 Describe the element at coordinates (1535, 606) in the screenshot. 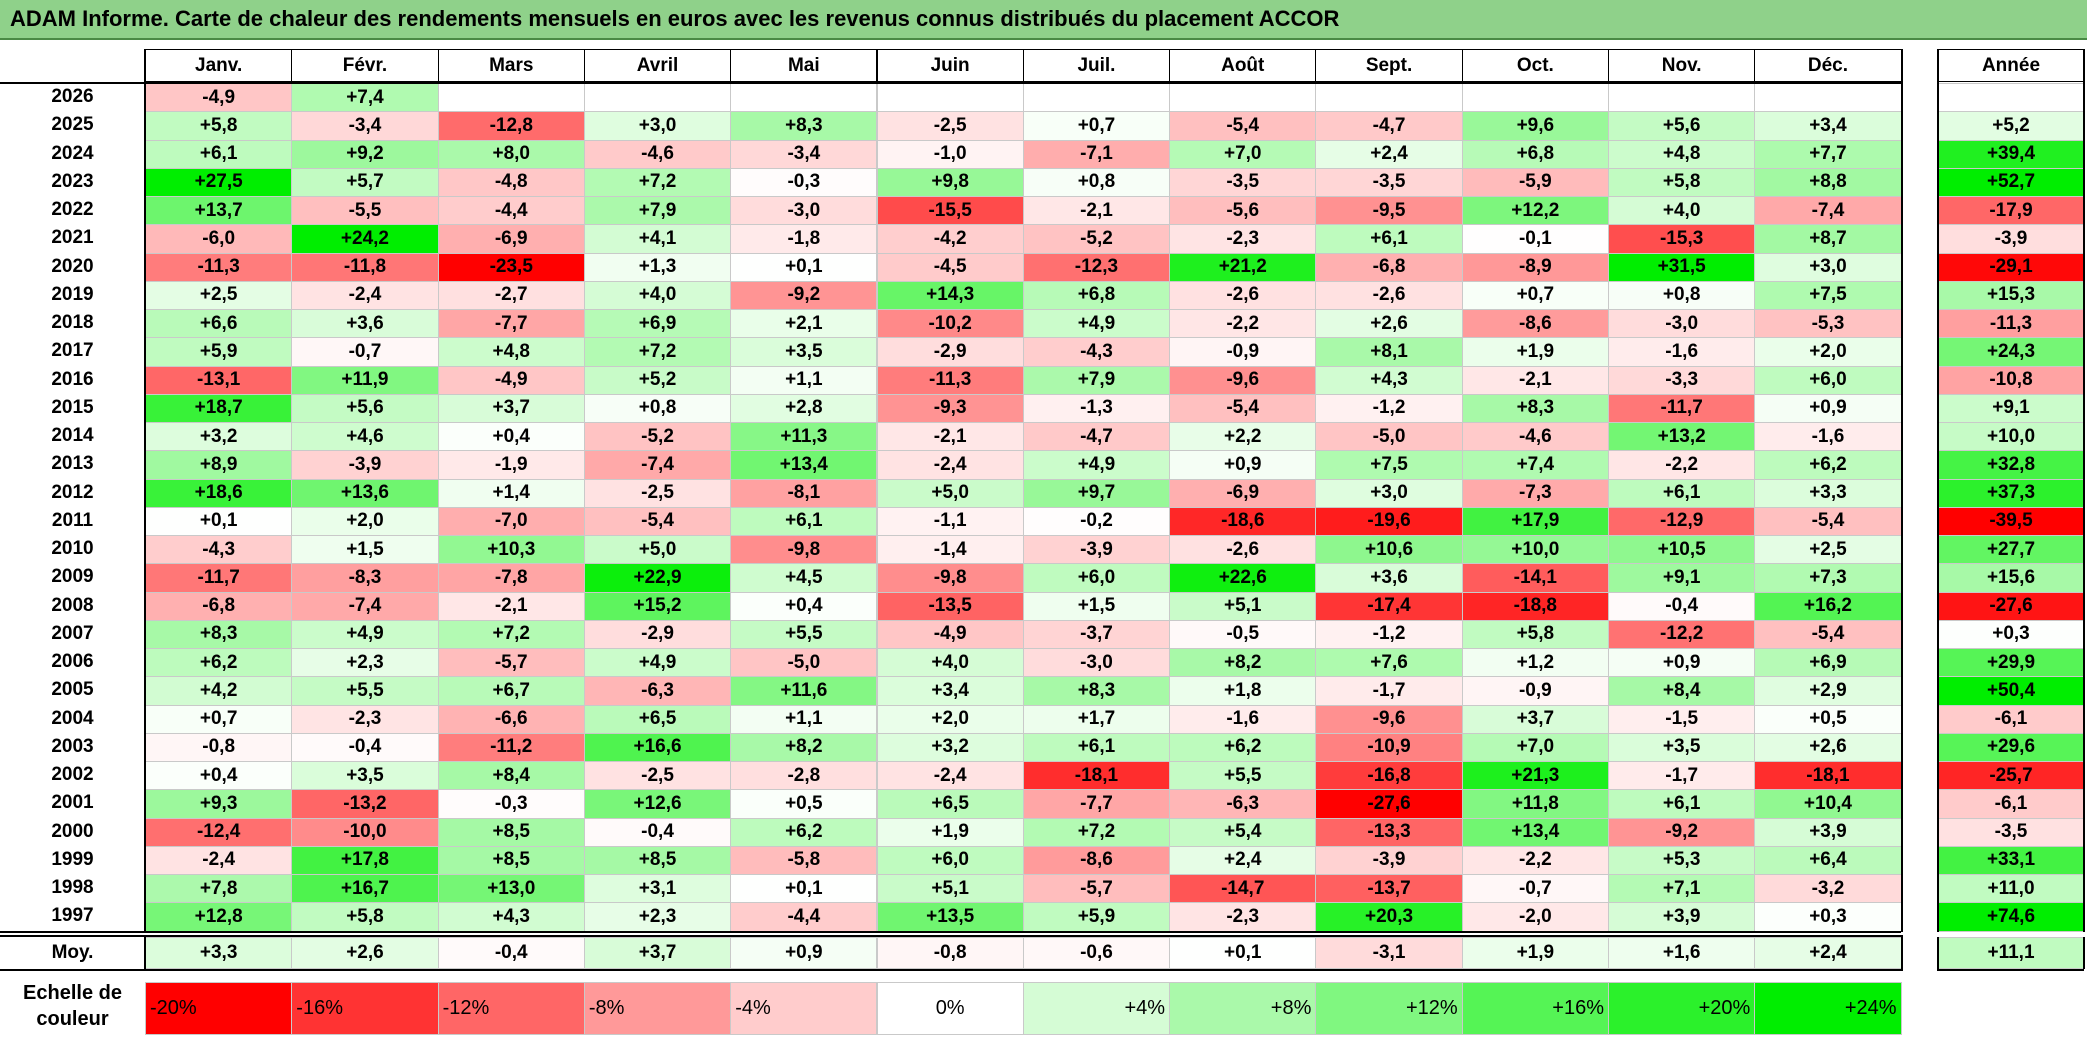

I see `heatmap-cell: -18,8` at that location.